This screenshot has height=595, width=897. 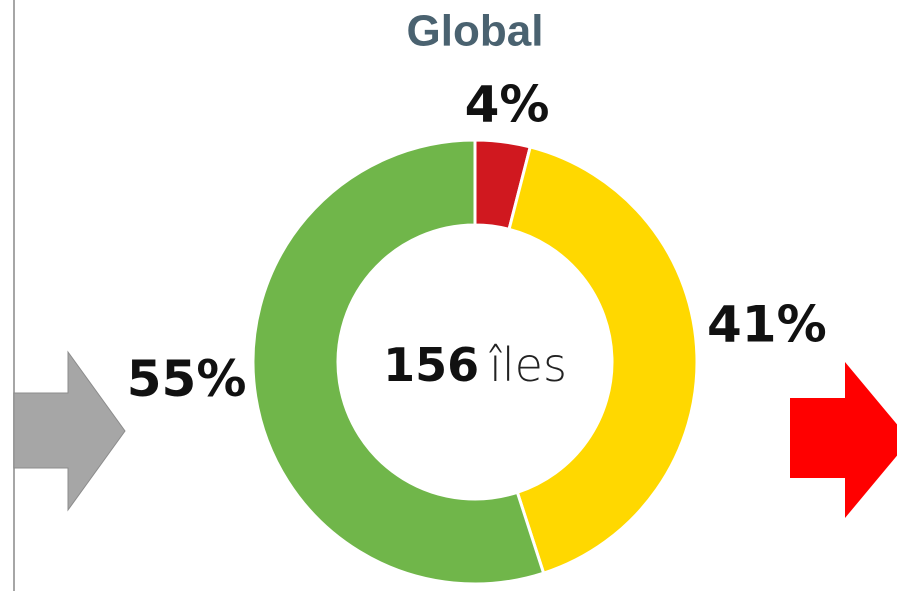 I want to click on center-text: îles, so click(x=527, y=365).